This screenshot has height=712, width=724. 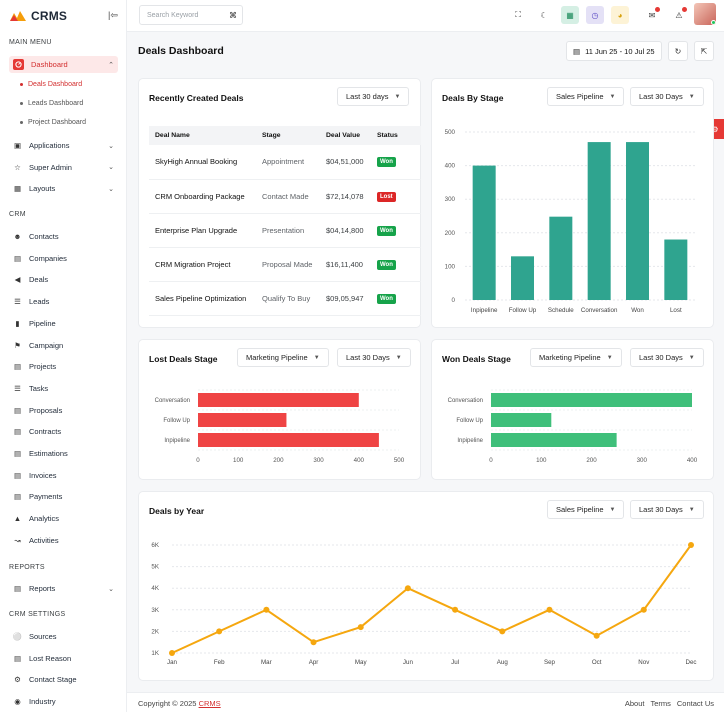 What do you see at coordinates (692, 460) in the screenshot?
I see `x-tick-label: 400` at bounding box center [692, 460].